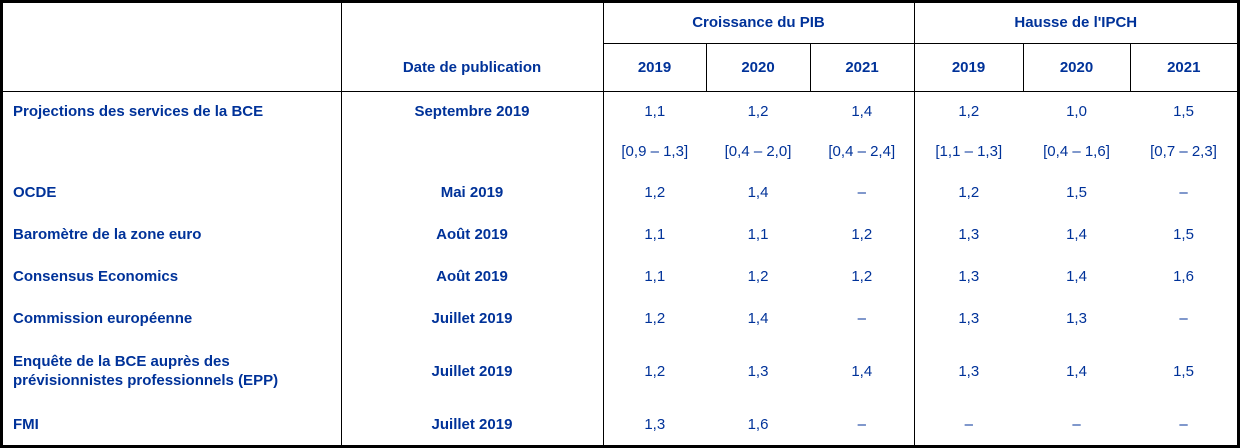 The width and height of the screenshot is (1240, 448). I want to click on cell-gdp-2019: 1,3, so click(655, 424).